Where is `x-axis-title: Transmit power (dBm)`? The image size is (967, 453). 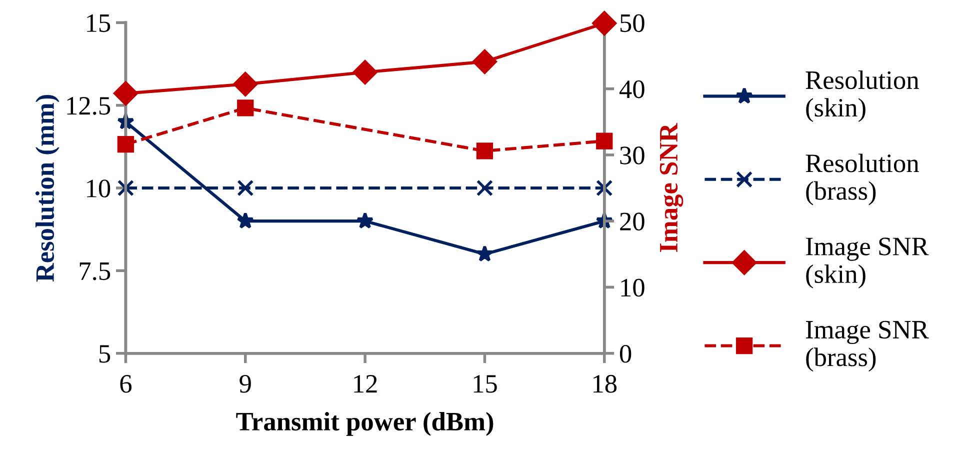 x-axis-title: Transmit power (dBm) is located at coordinates (365, 424).